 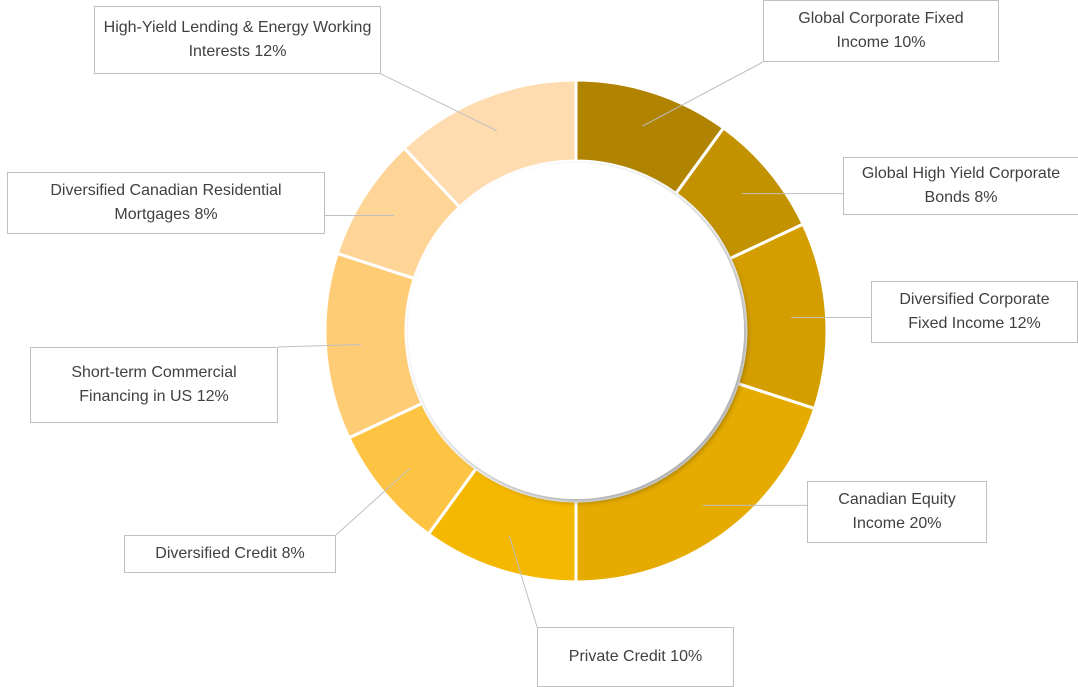 I want to click on category-name: Global High Yield Corporate Bonds, so click(x=961, y=185).